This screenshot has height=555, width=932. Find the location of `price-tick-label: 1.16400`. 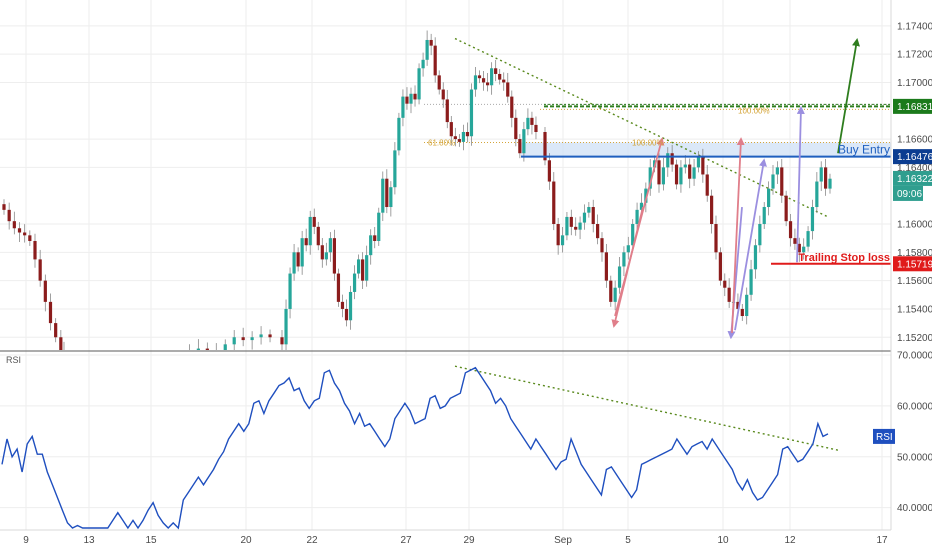

price-tick-label: 1.16400 is located at coordinates (914, 168).